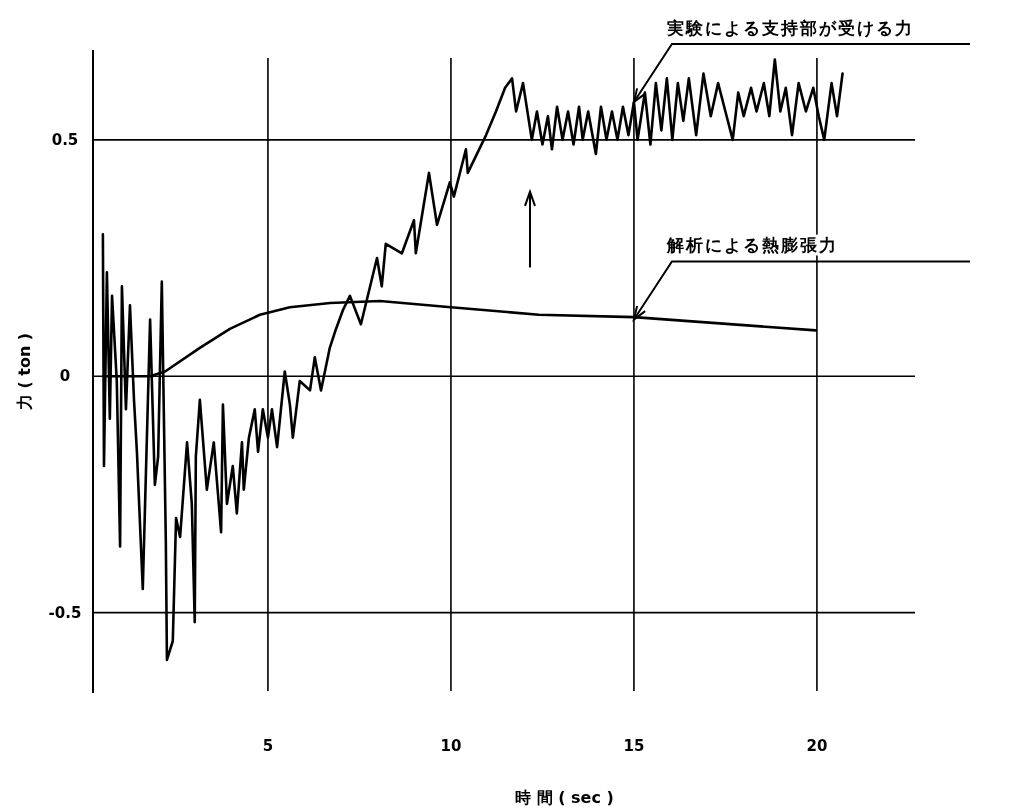 The width and height of the screenshot is (1026, 810). Describe the element at coordinates (24, 372) in the screenshot. I see `y-axis-title: 力 ( ton )` at that location.